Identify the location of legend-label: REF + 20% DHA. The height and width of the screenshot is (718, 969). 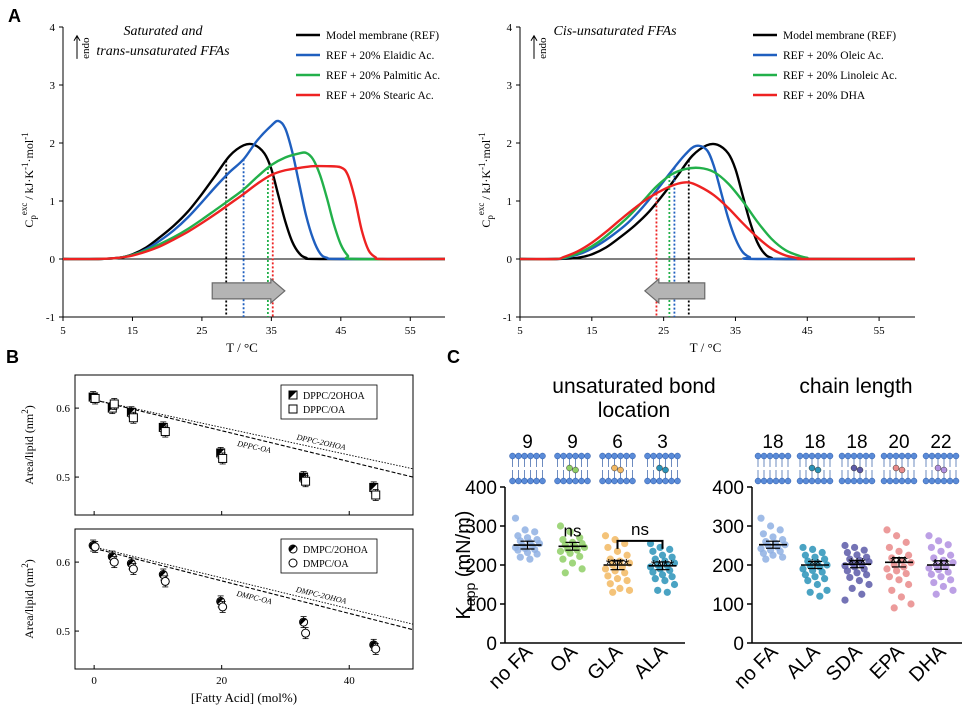
(824, 96).